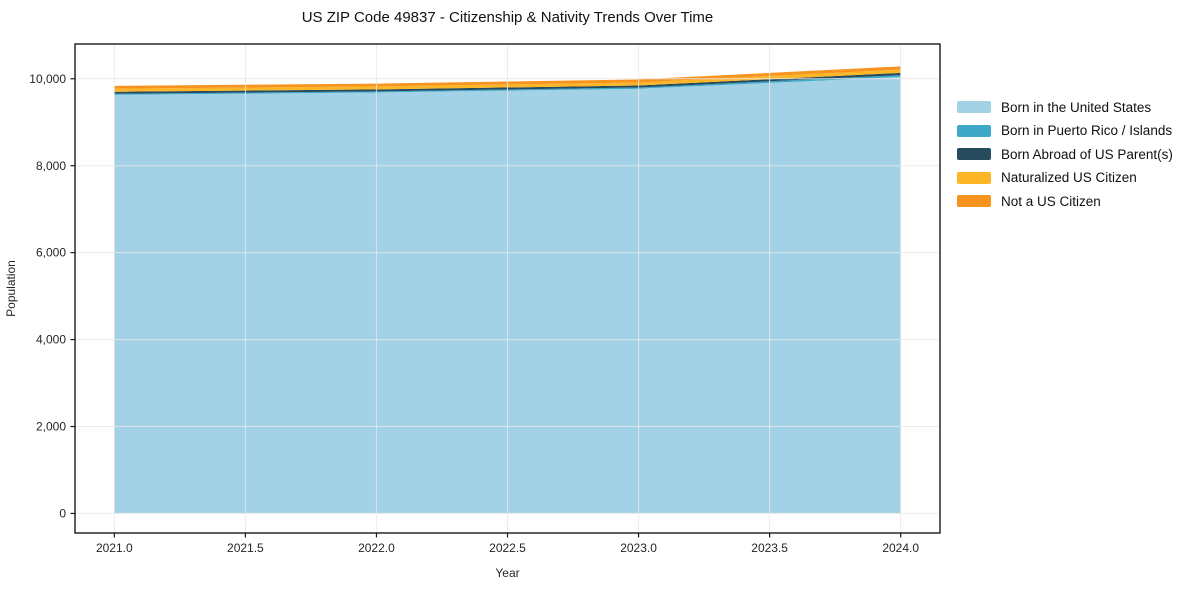 Image resolution: width=1189 pixels, height=590 pixels. Describe the element at coordinates (47, 79) in the screenshot. I see `y-tick-label: 10,000` at that location.